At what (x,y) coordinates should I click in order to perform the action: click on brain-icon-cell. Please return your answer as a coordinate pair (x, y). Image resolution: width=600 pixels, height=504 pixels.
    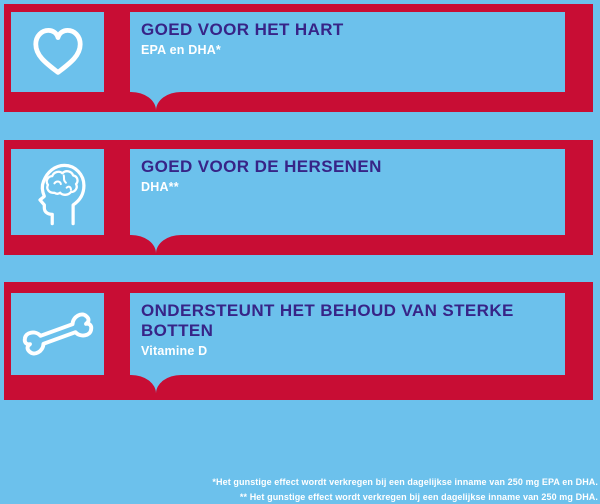
    Looking at the image, I should click on (57, 192).